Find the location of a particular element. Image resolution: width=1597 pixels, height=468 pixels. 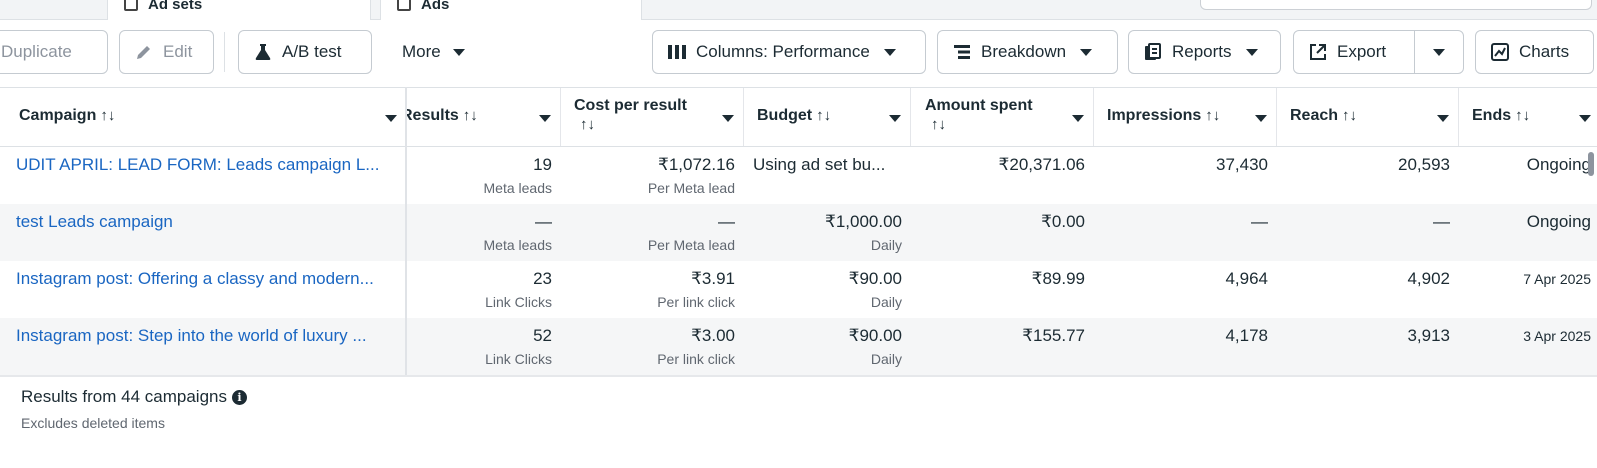

export-options-button is located at coordinates (1439, 52).